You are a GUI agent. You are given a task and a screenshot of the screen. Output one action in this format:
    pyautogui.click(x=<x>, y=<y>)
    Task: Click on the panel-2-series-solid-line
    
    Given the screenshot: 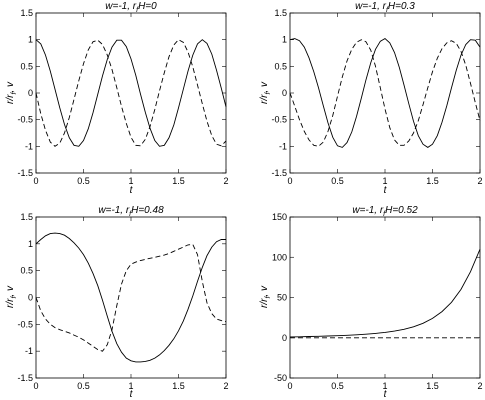 What is the action you would take?
    pyautogui.click(x=385, y=93)
    